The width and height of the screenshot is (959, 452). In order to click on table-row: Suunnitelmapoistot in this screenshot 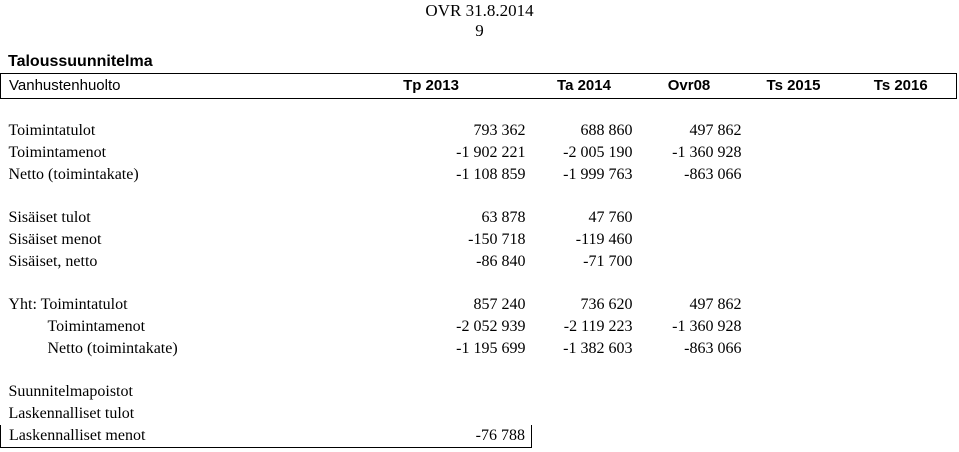, I will do `click(479, 392)`.